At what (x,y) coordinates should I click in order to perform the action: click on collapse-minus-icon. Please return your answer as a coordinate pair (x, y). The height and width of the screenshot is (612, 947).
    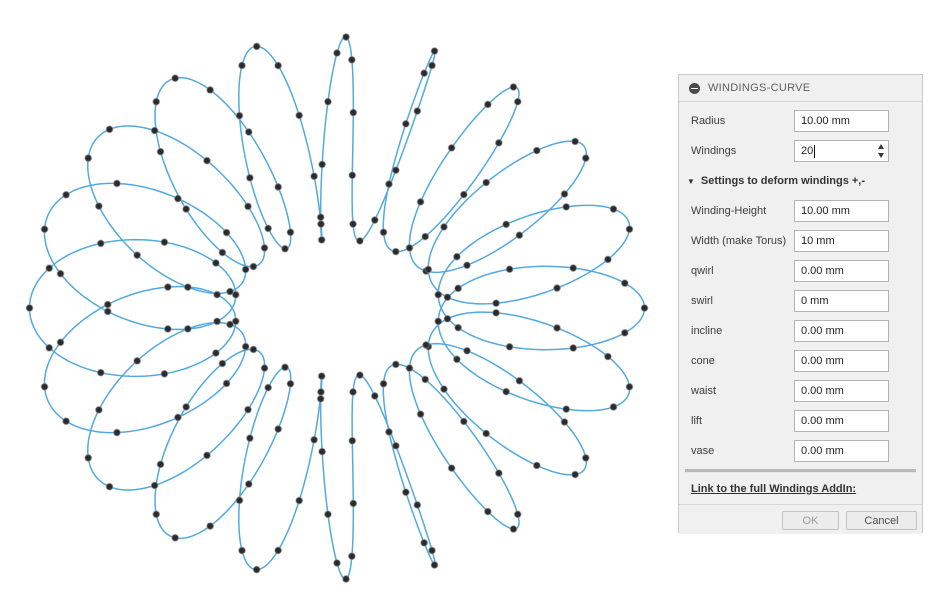
    Looking at the image, I should click on (694, 88).